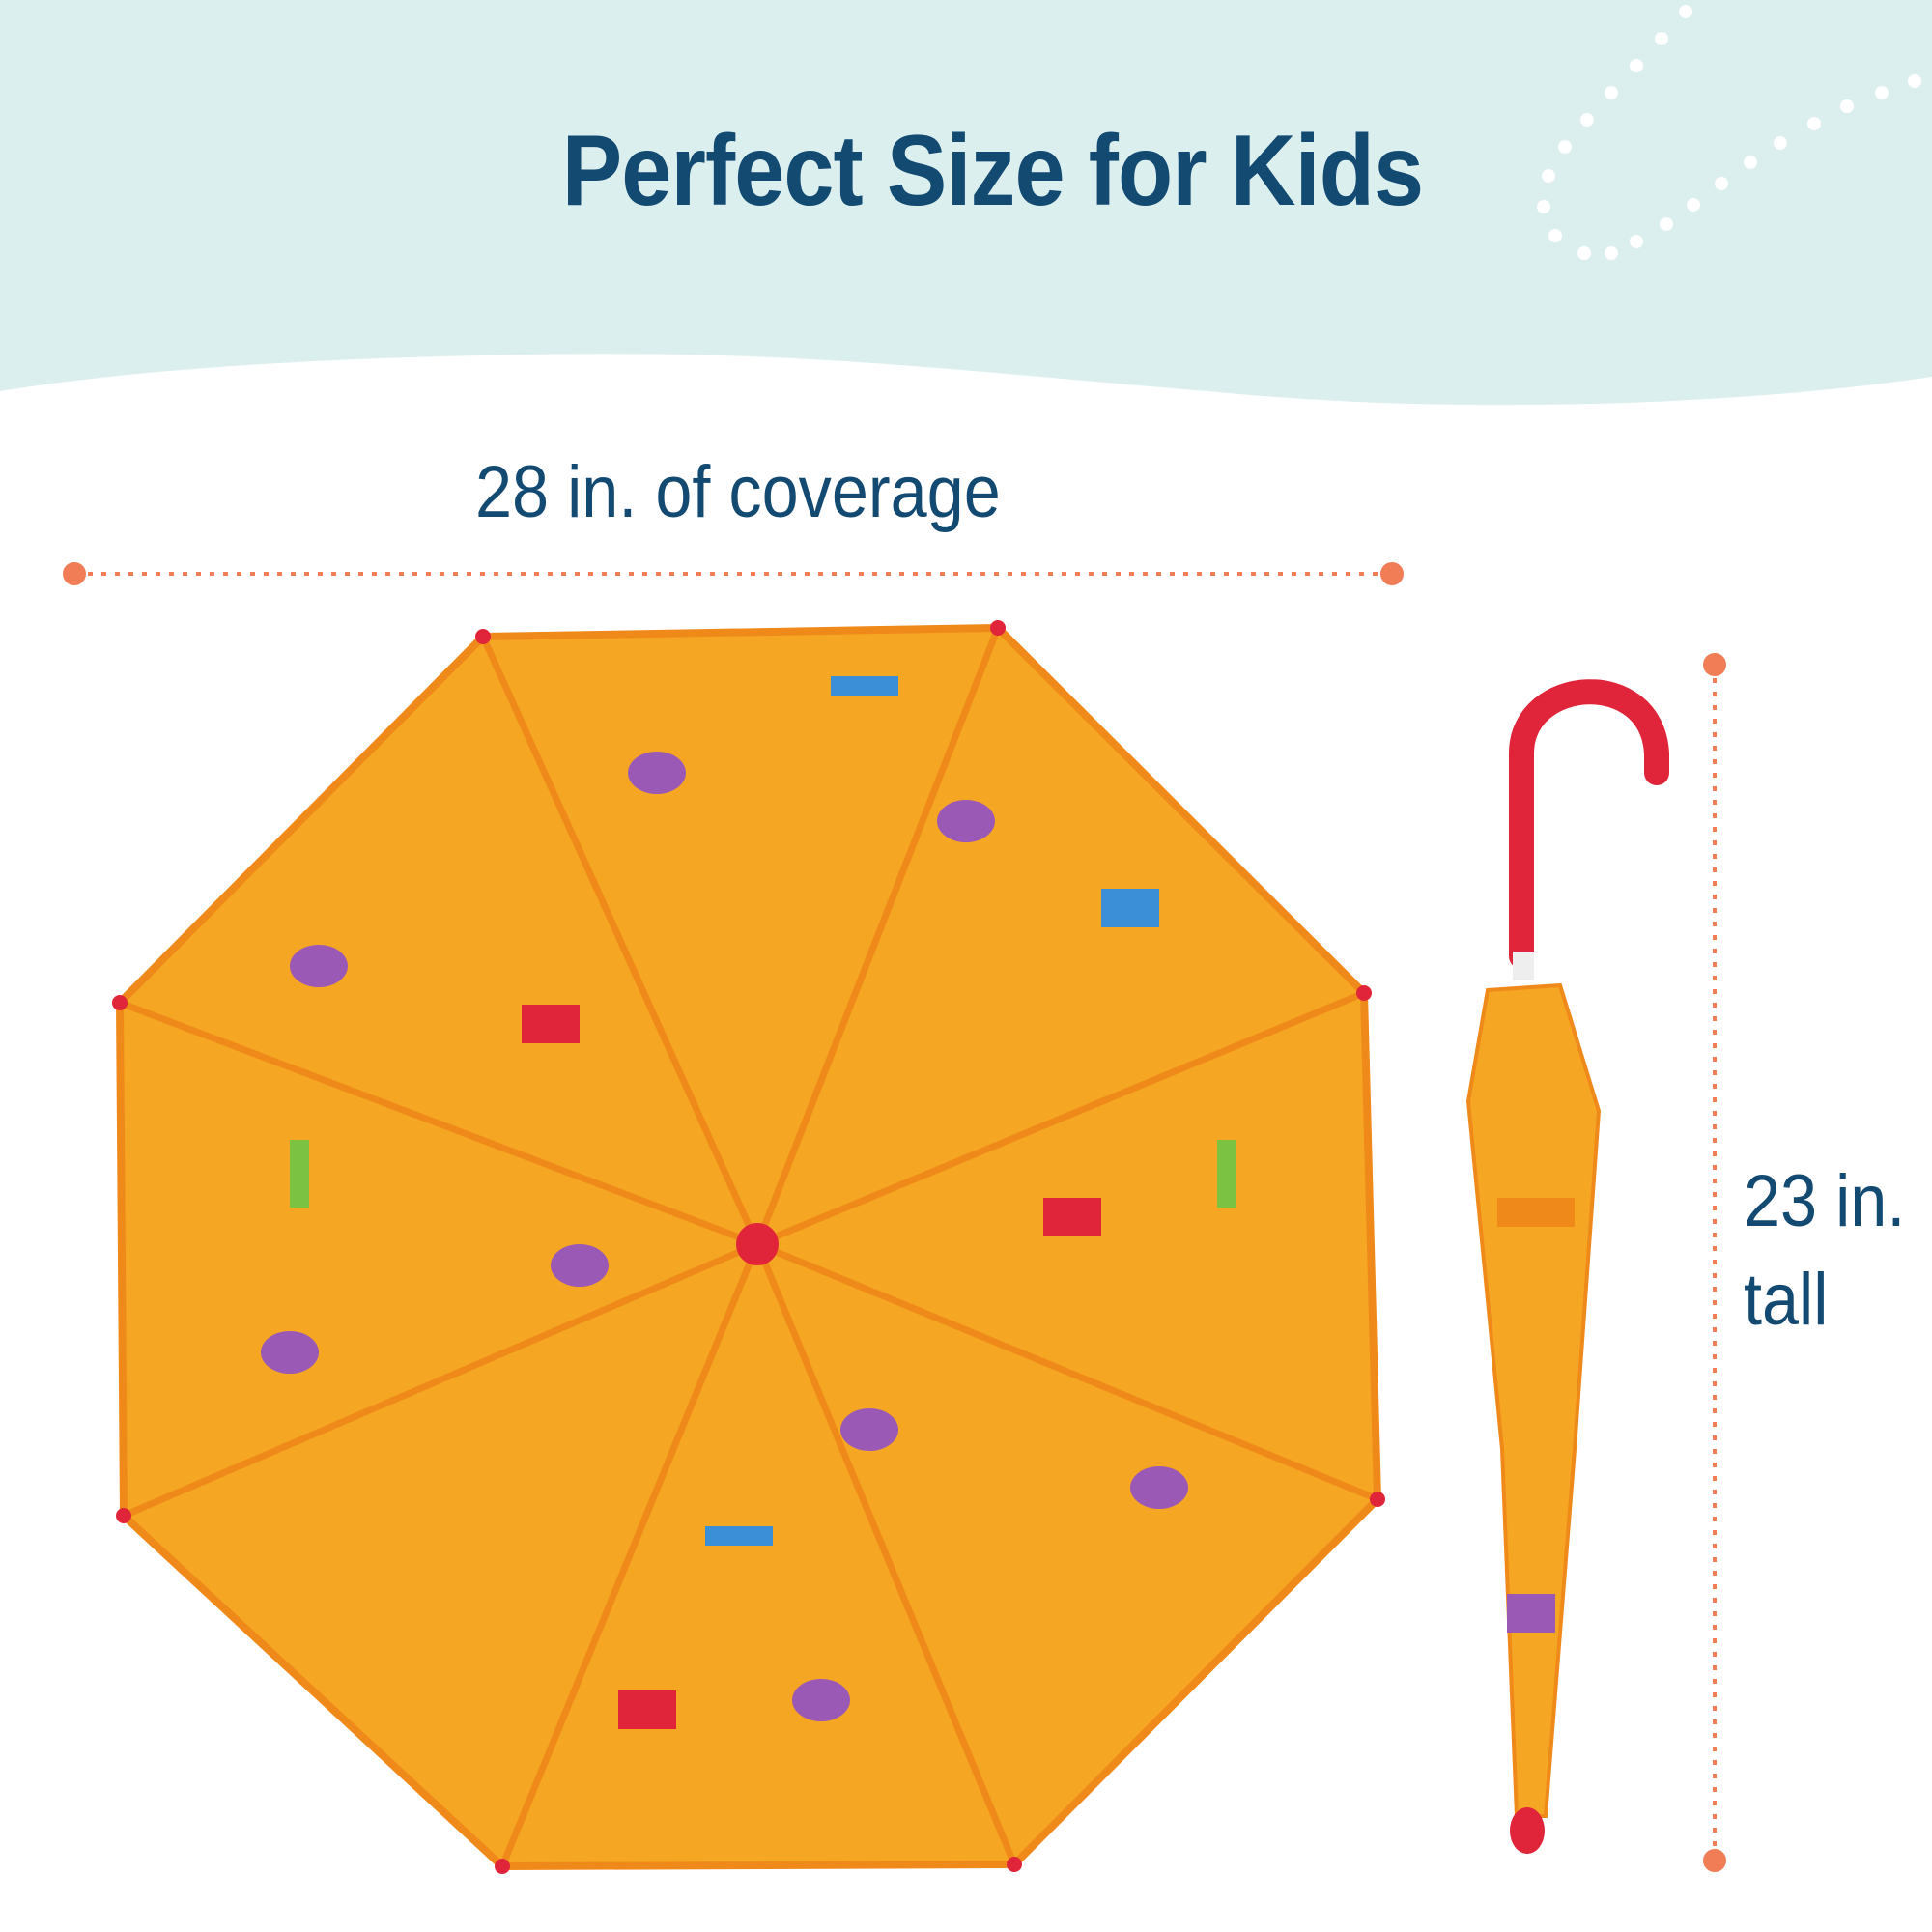 The image size is (1932, 1932). I want to click on height-label: 23 in., so click(1825, 1201).